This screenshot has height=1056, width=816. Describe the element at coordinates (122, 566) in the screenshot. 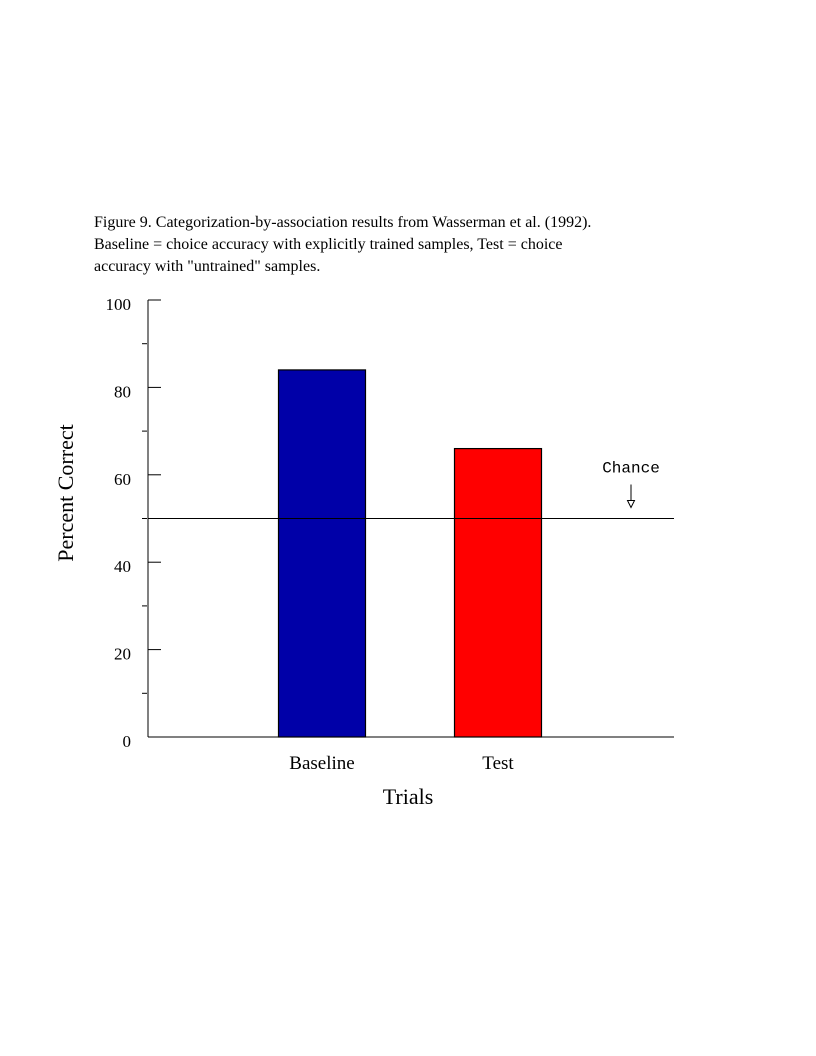

I see `y-tick-label: 40` at that location.